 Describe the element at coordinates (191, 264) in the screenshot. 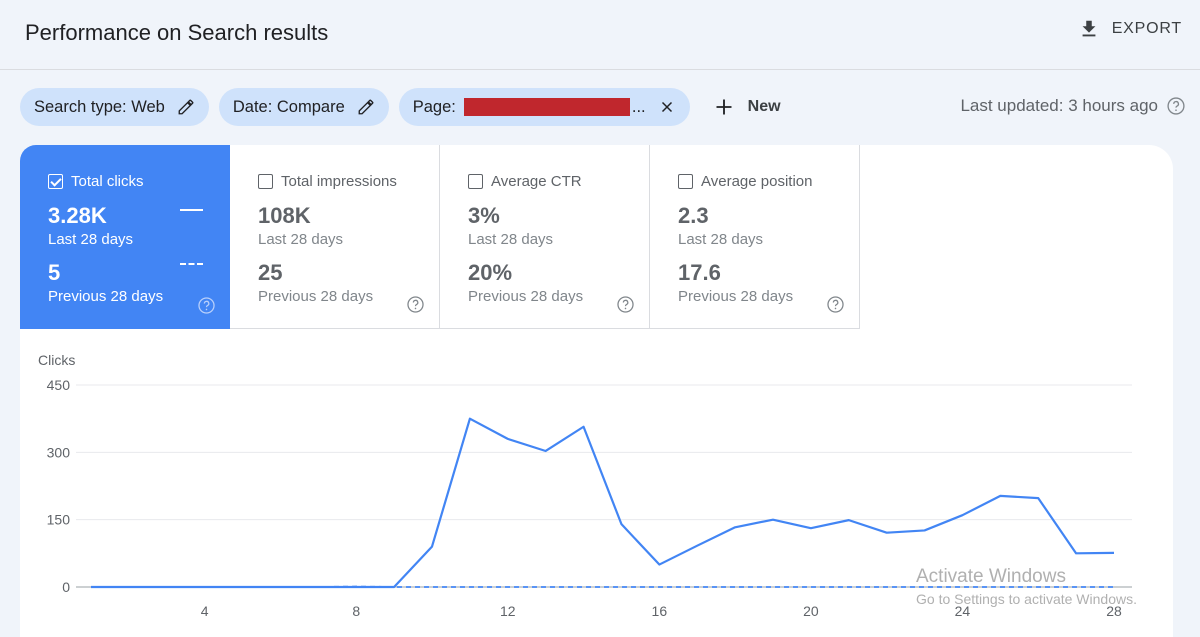

I see `legend-dashed-line` at that location.